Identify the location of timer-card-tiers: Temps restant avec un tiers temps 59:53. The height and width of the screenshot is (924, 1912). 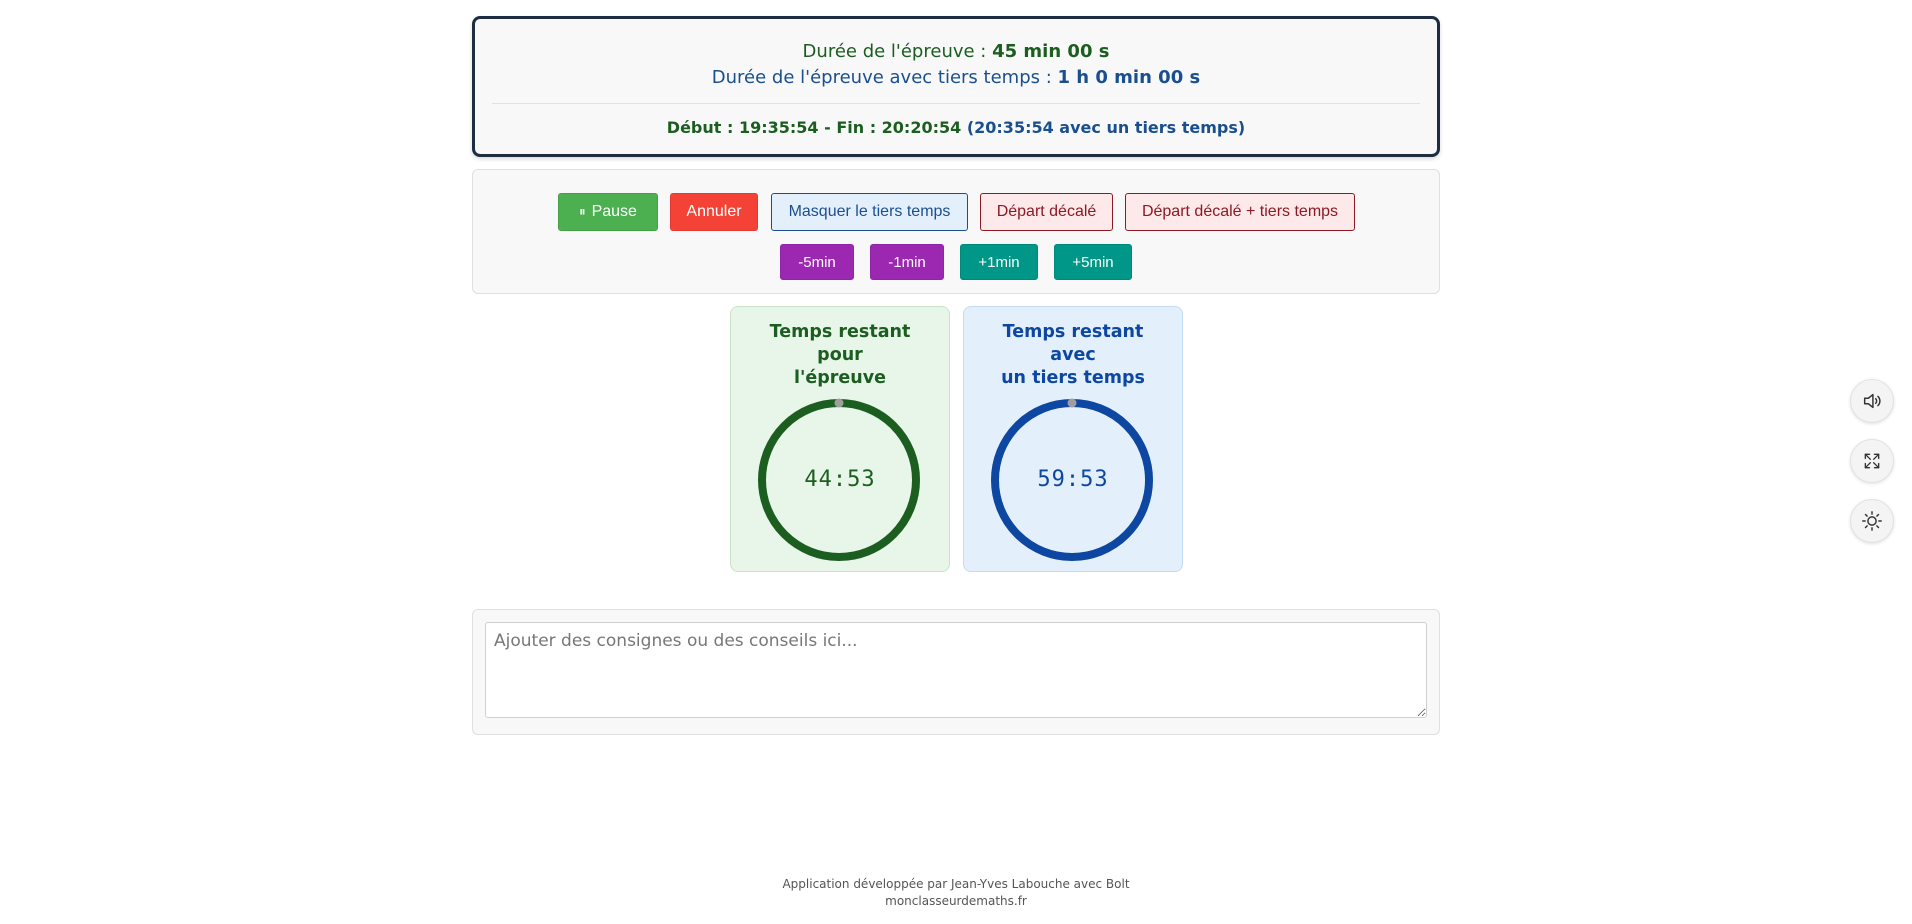
(1073, 439).